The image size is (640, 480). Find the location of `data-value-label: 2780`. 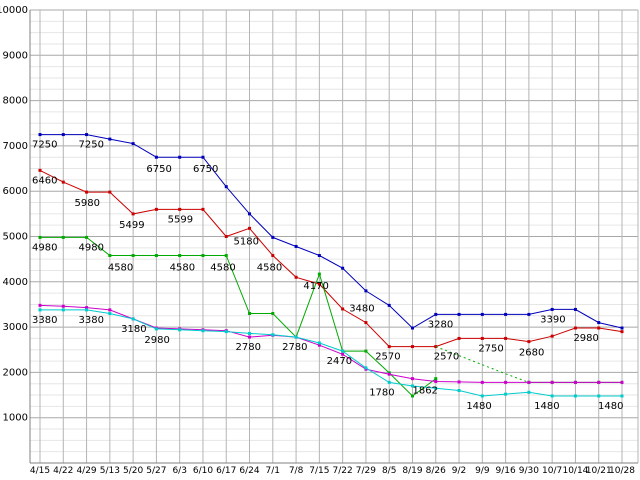

data-value-label: 2780 is located at coordinates (248, 347).